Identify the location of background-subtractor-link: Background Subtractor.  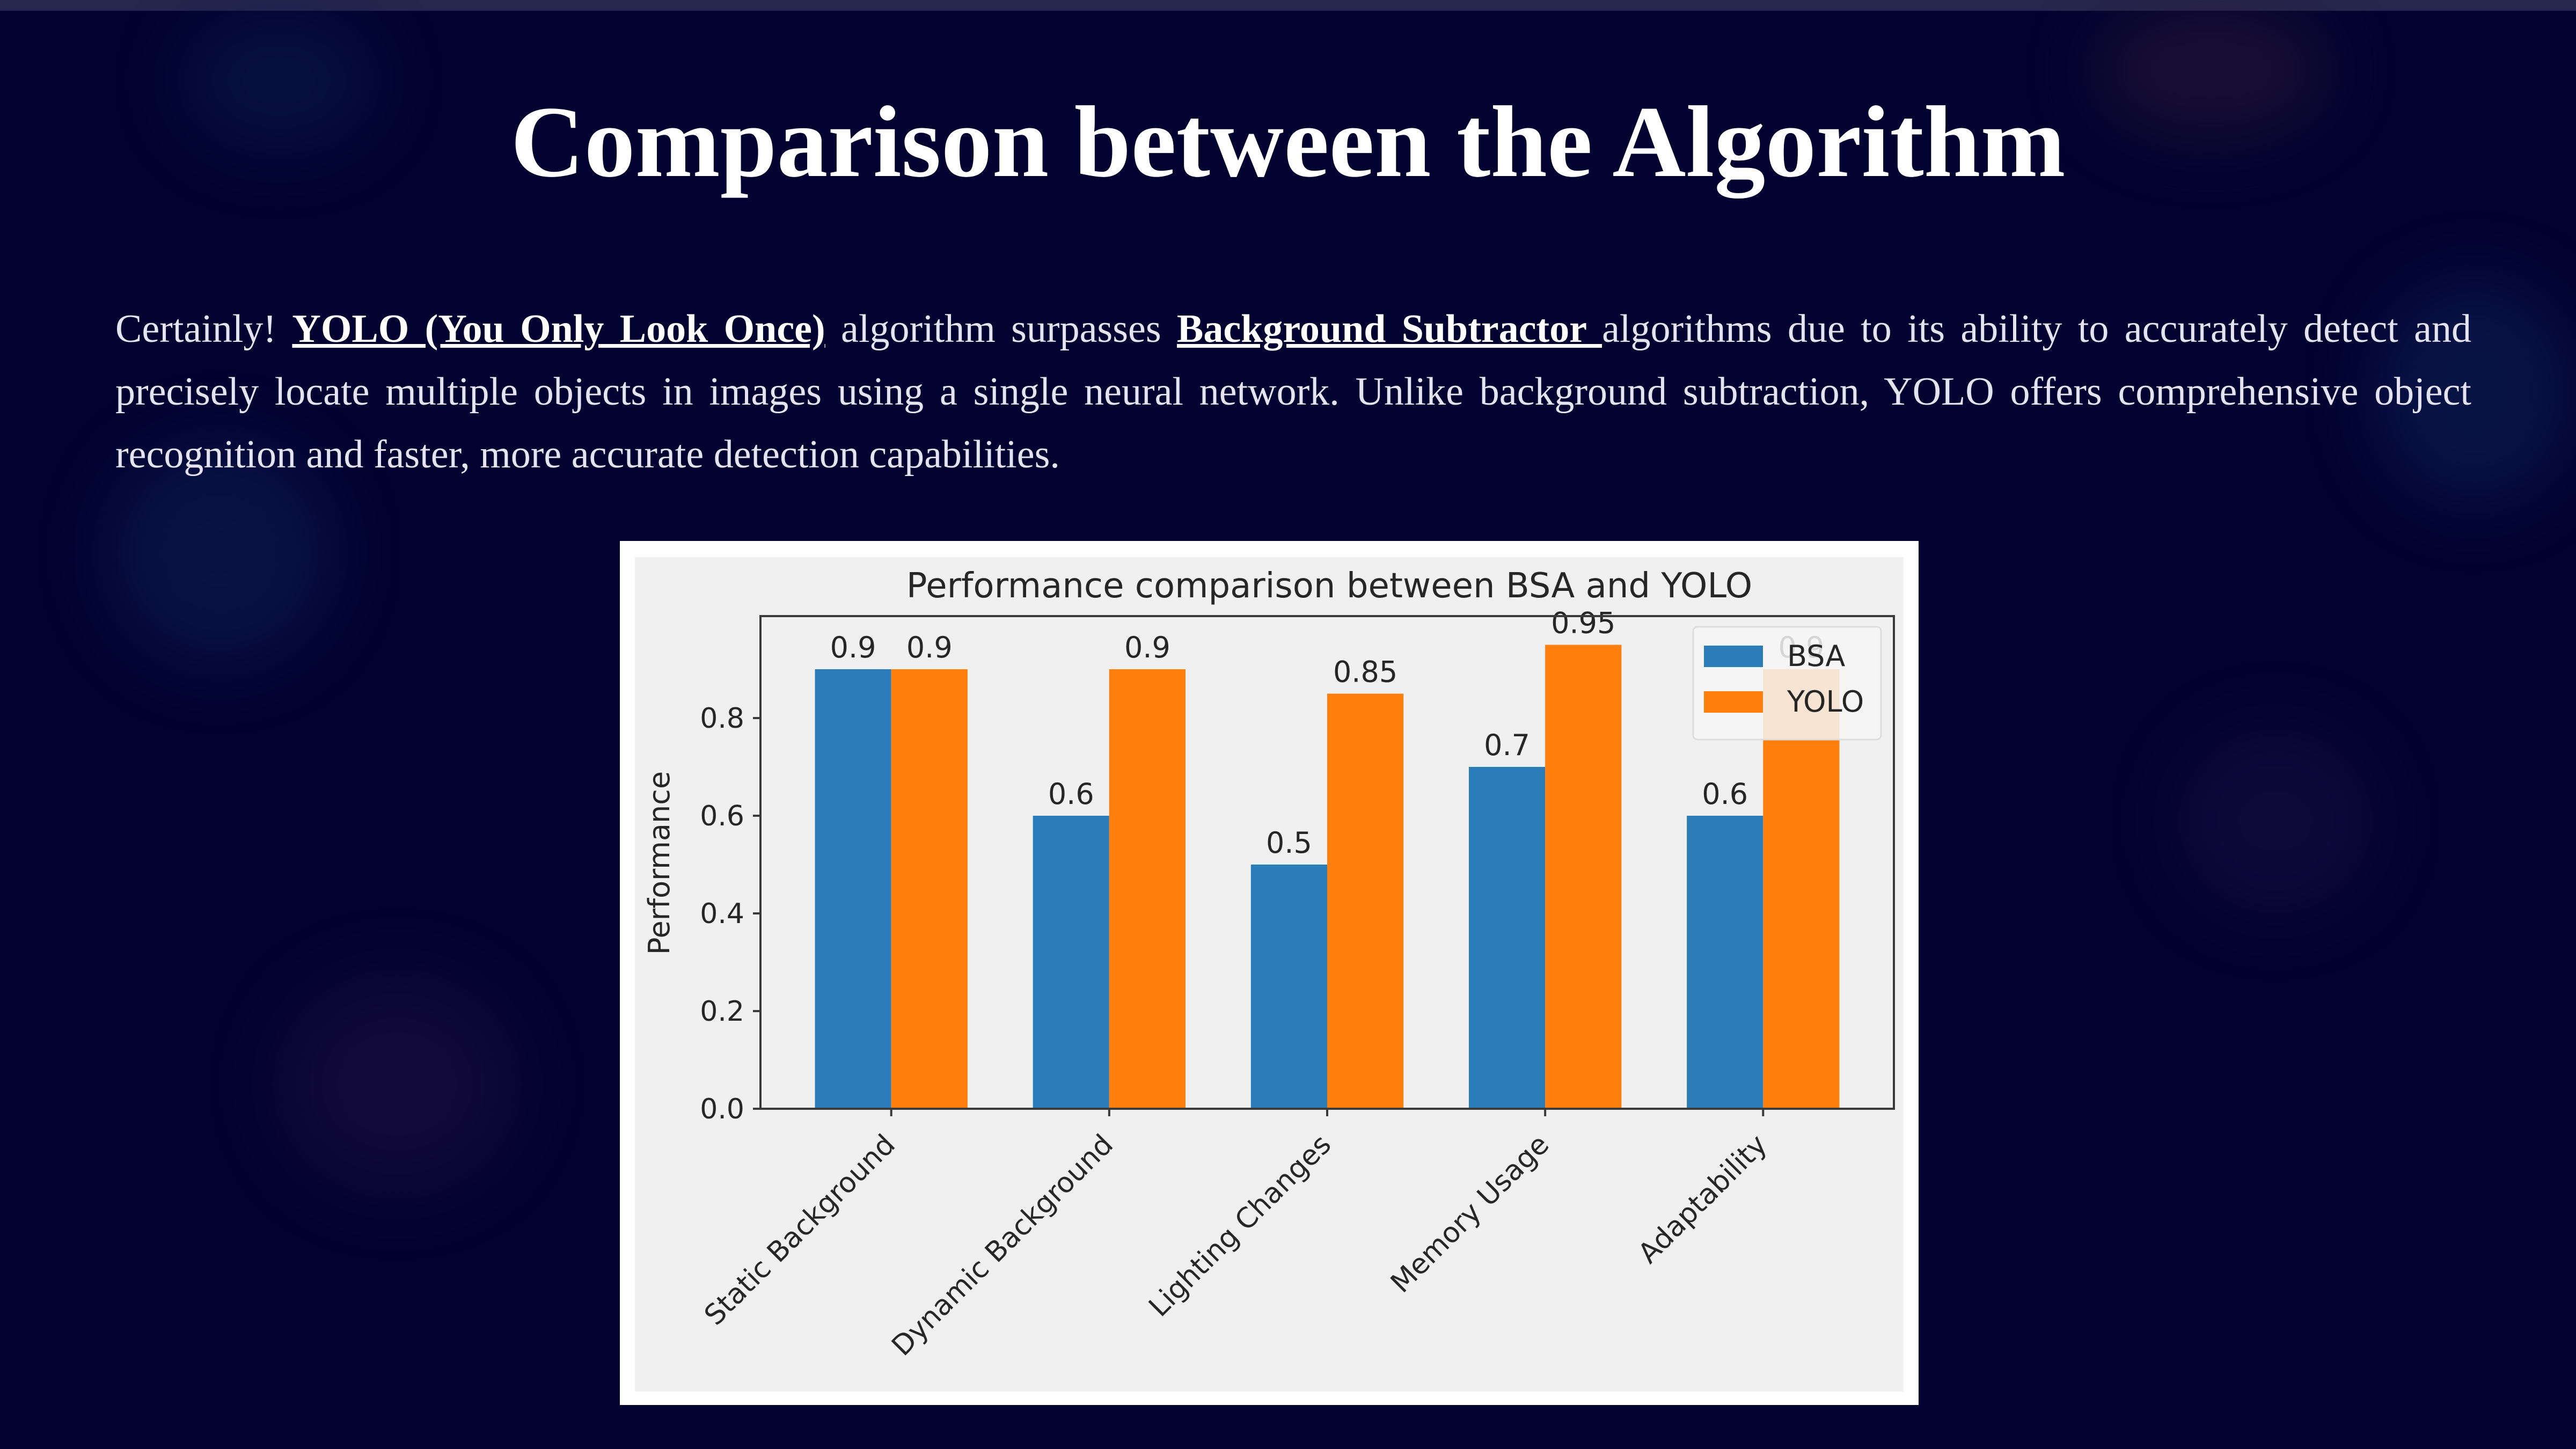
(1389, 329).